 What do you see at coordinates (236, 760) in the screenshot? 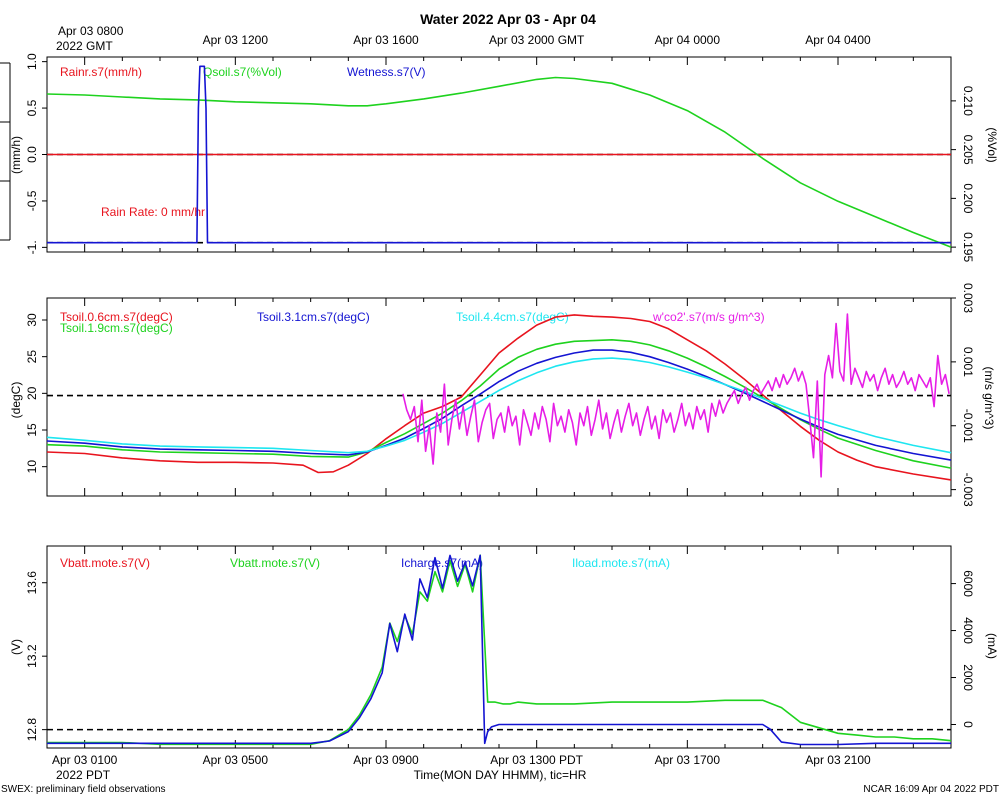
I see `bottom-axis-tick-label: Apr 03 0500` at bounding box center [236, 760].